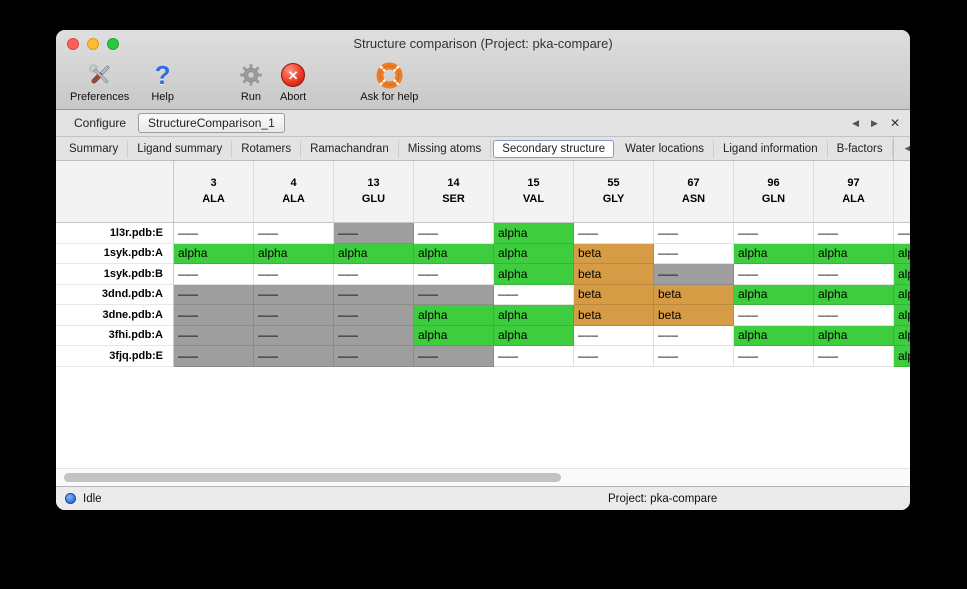 The image size is (967, 589). Describe the element at coordinates (93, 44) in the screenshot. I see `minimize-button` at that location.